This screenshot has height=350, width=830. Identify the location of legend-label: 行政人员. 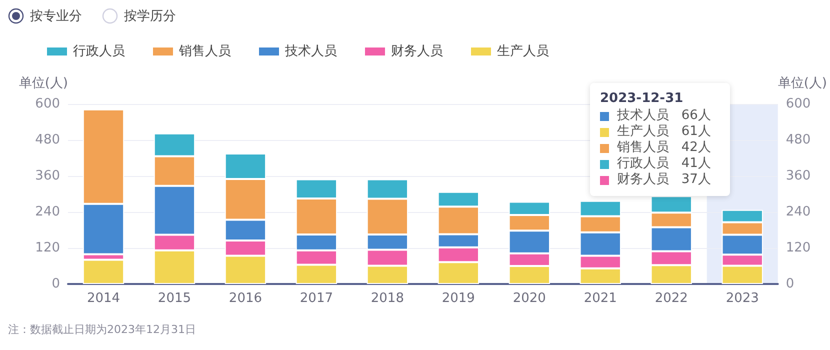
(99, 51).